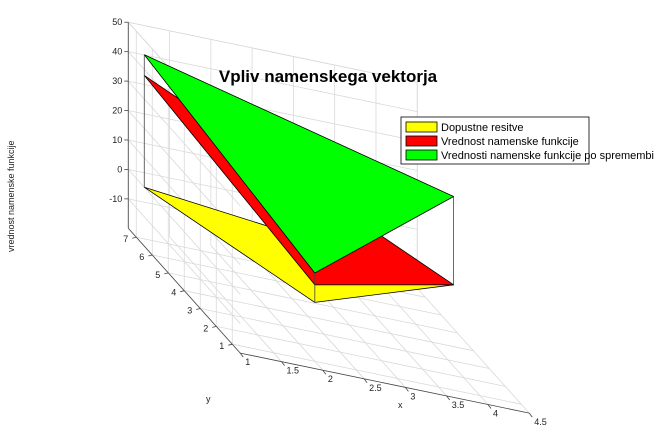 This screenshot has width=672, height=440. I want to click on z-tick-label: 40, so click(117, 52).